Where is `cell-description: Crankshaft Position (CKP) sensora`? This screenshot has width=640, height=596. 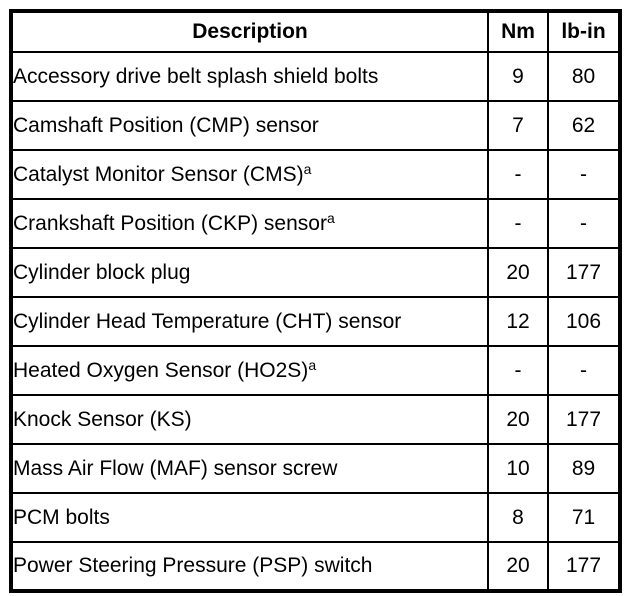
cell-description: Crankshaft Position (CKP) sensora is located at coordinates (249, 223).